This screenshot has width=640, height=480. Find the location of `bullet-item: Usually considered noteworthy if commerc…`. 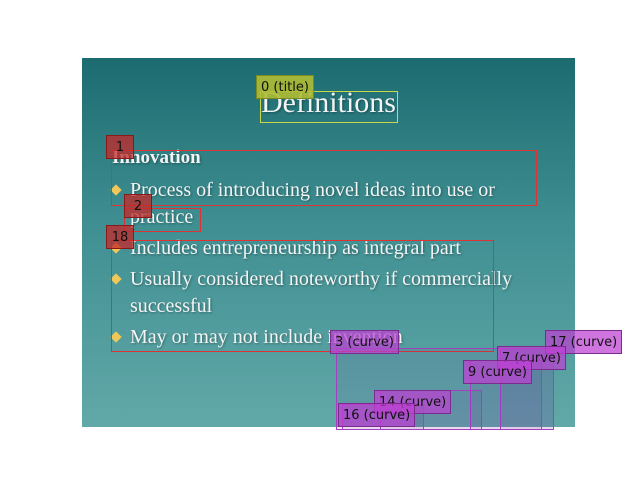

bullet-item: Usually considered noteworthy if commerc… is located at coordinates (331, 293).